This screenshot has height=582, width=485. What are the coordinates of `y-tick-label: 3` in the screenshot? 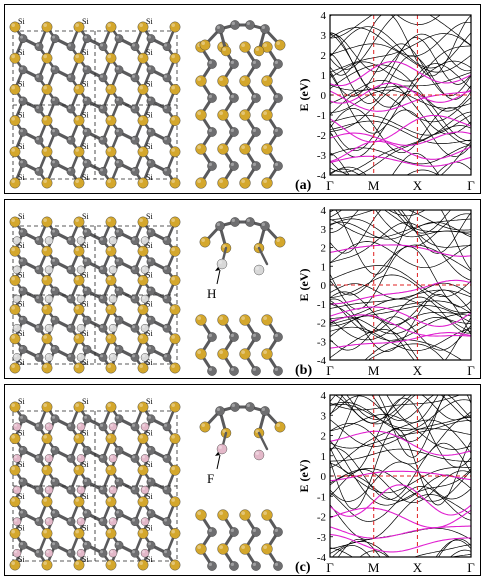 It's located at (324, 36).